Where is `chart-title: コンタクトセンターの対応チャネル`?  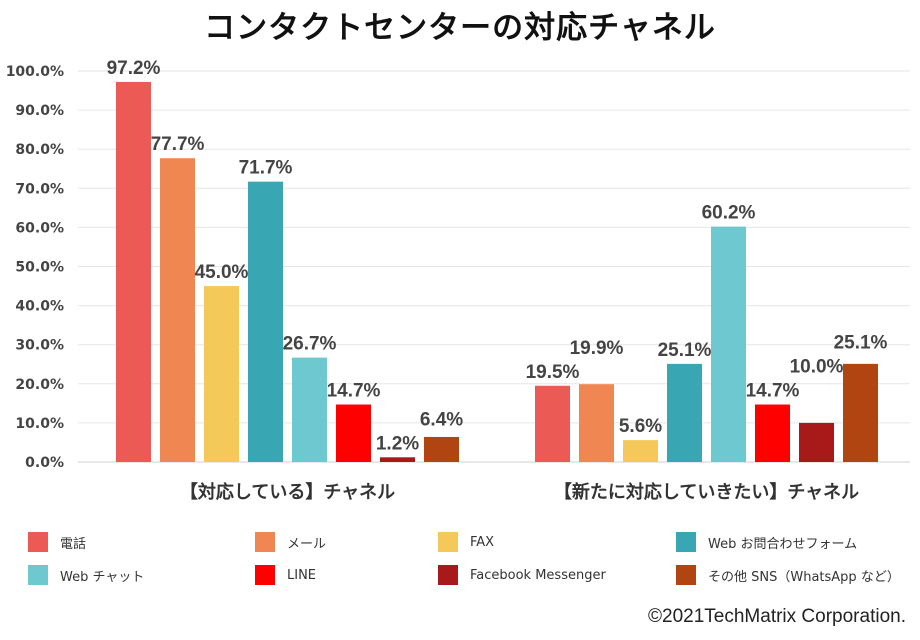 chart-title: コンタクトセンターの対応チャネル is located at coordinates (460, 28).